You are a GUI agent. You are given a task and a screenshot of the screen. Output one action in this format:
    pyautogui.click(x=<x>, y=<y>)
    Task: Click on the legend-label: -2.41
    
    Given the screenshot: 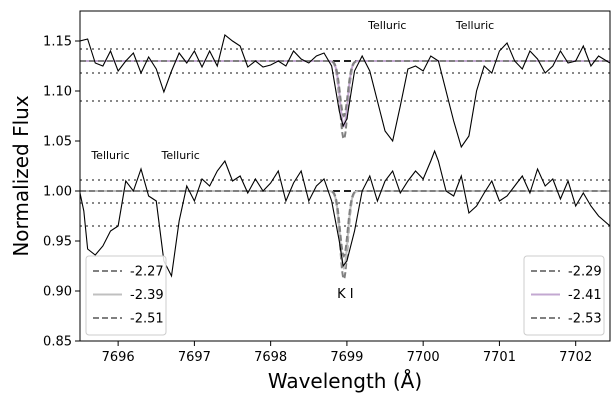 What is the action you would take?
    pyautogui.click(x=585, y=295)
    